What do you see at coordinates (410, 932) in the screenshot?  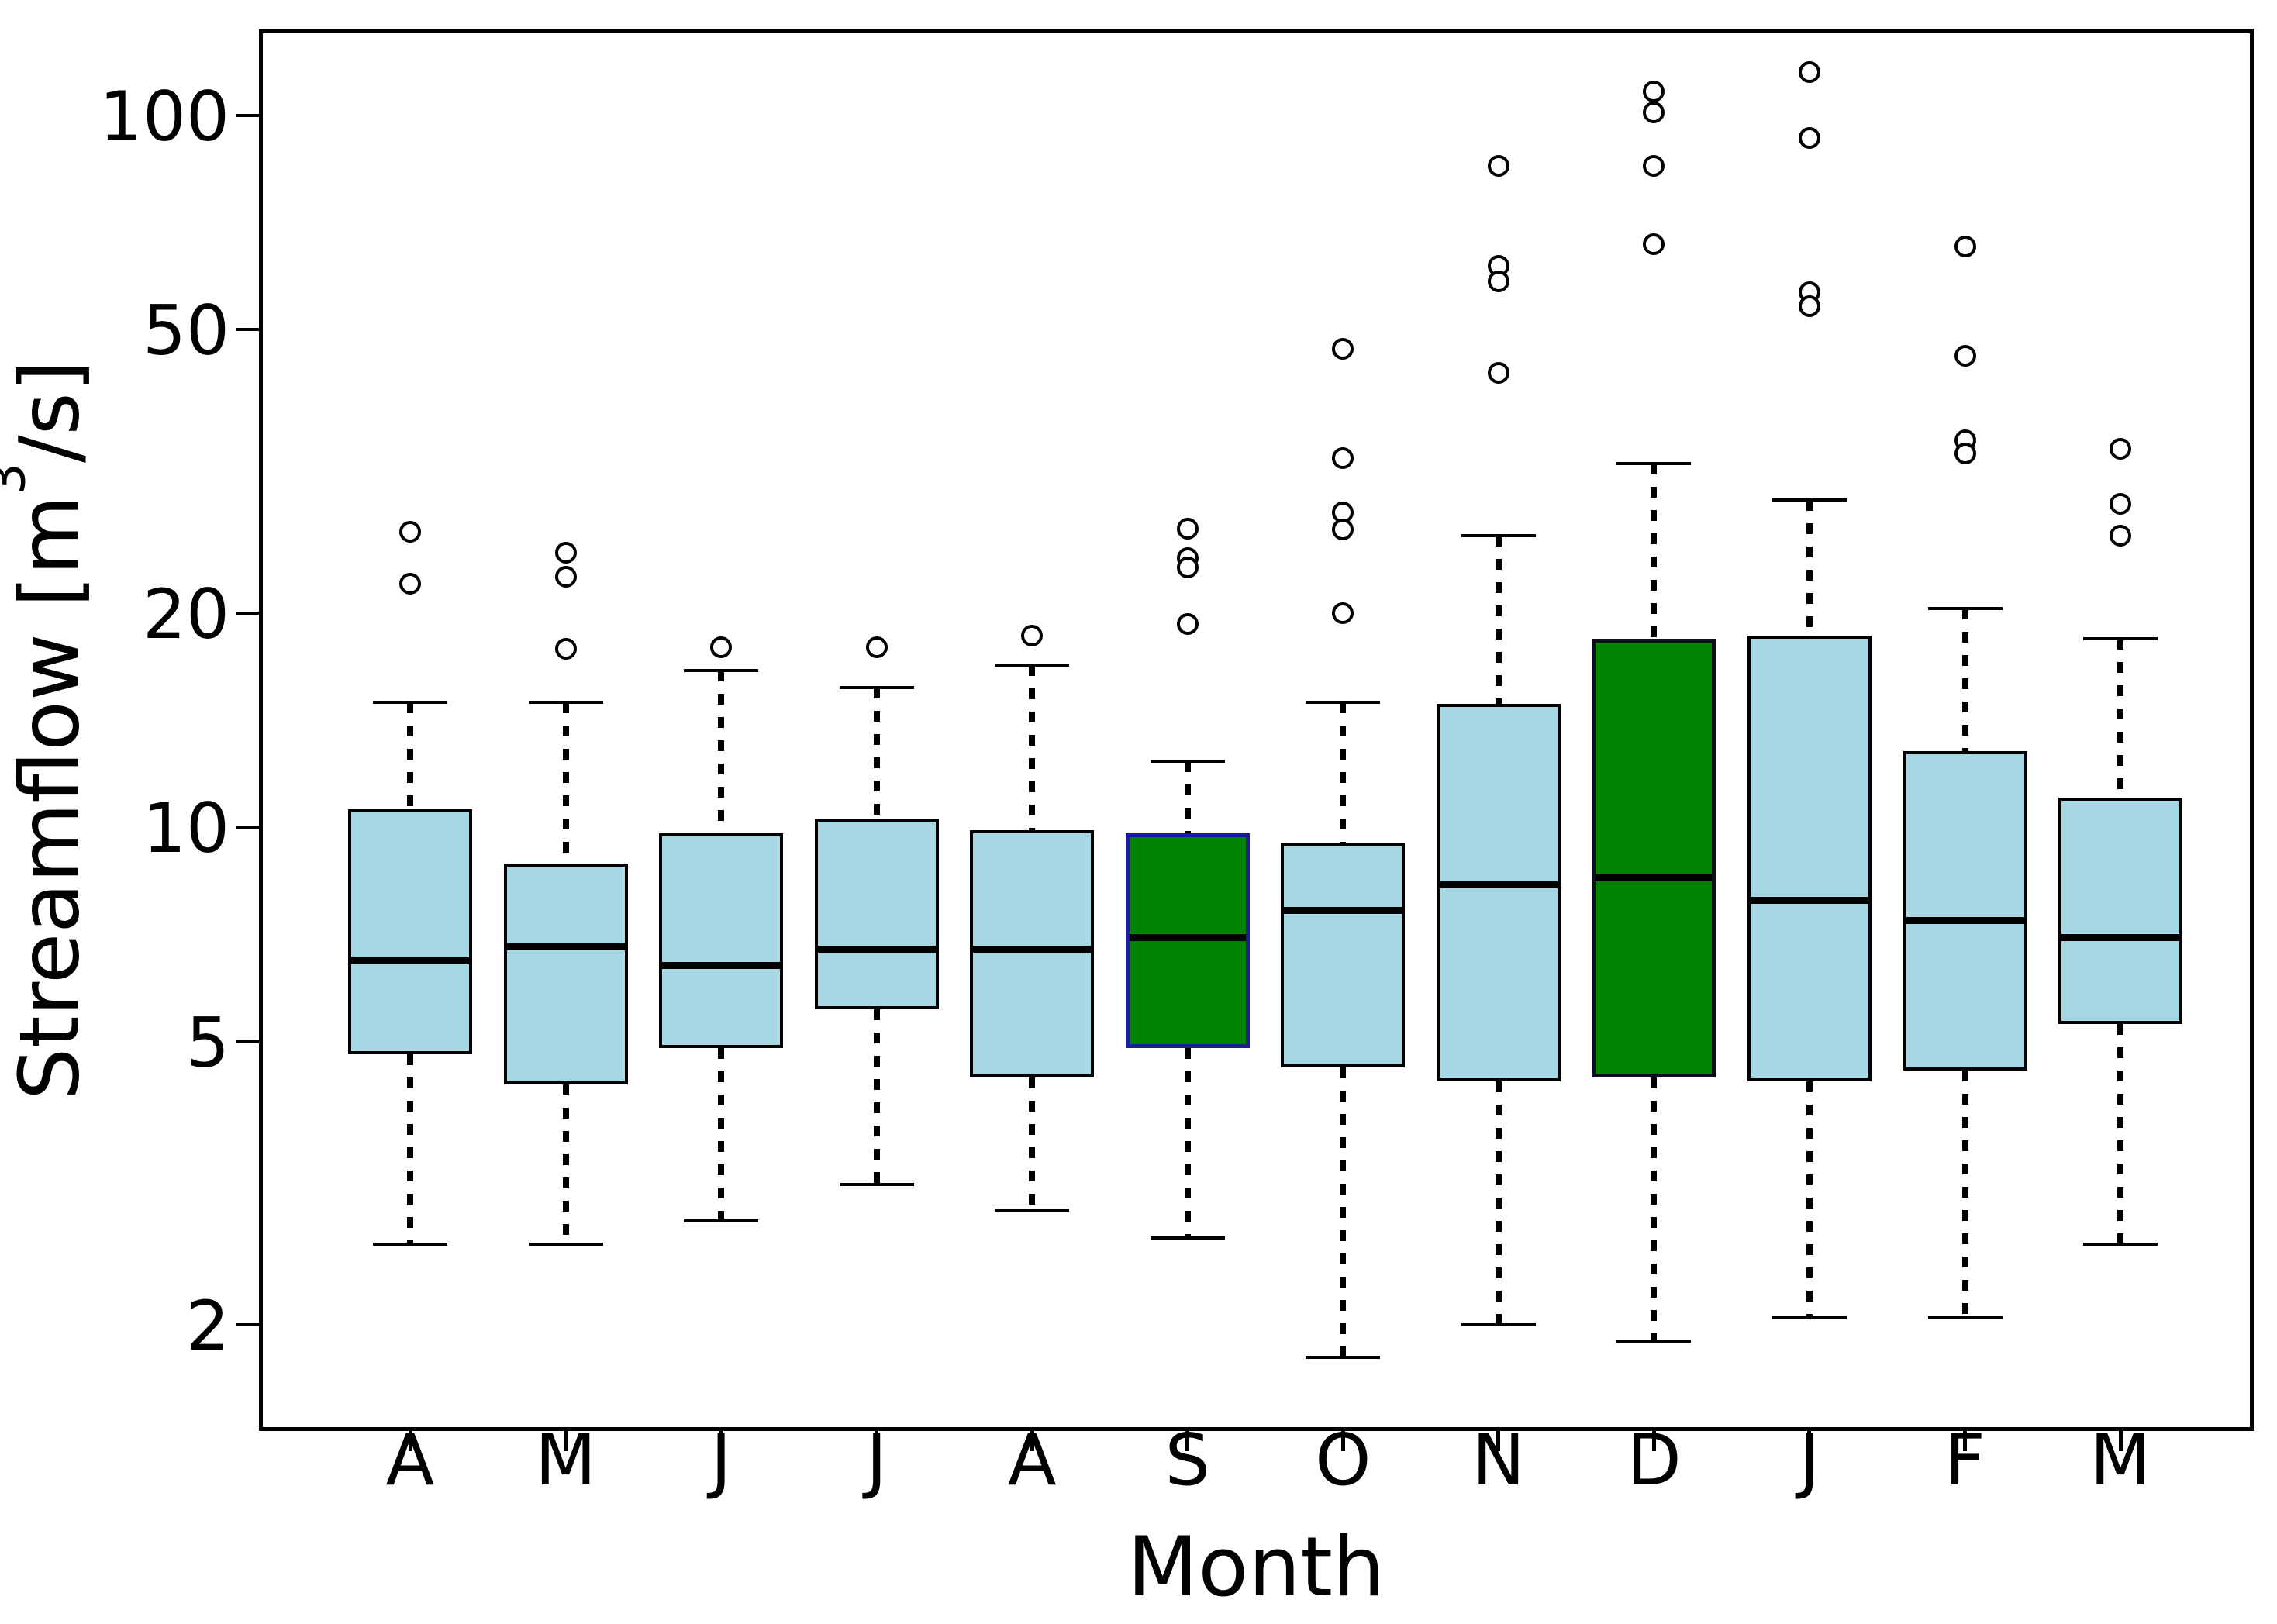 I see `box-1-A` at bounding box center [410, 932].